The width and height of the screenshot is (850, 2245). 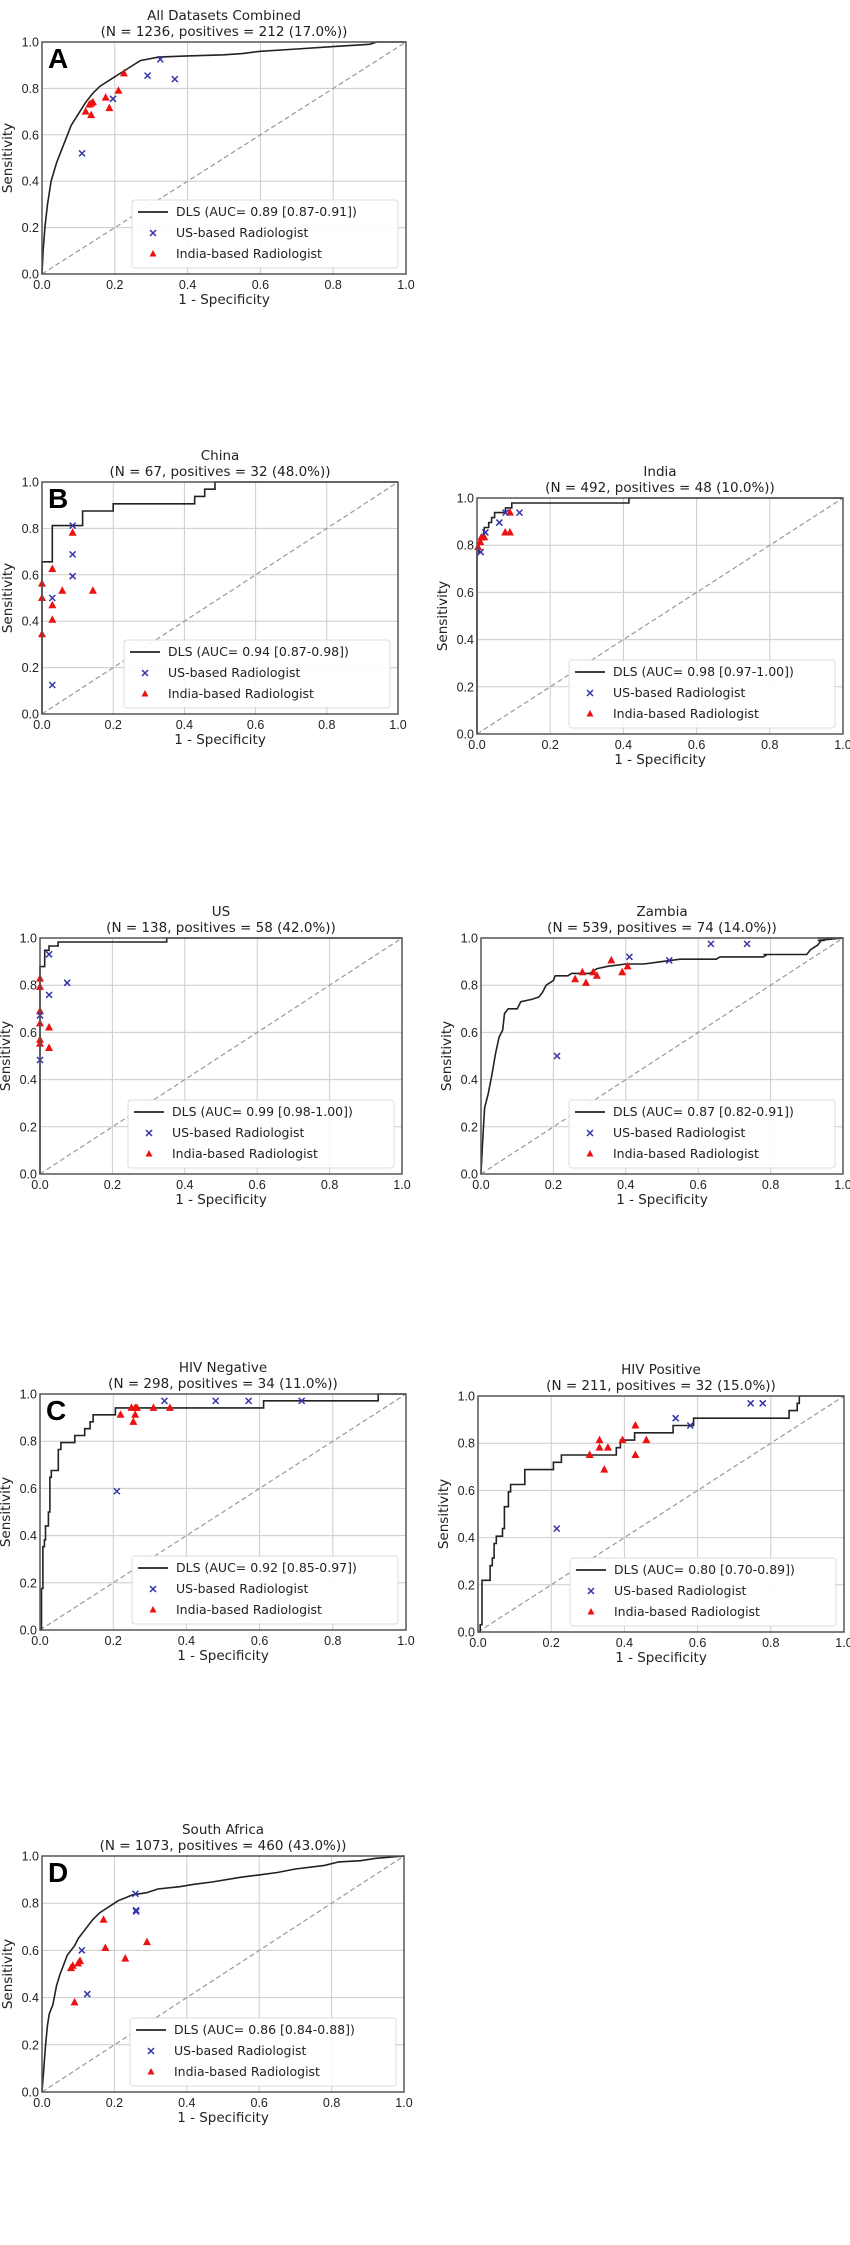 I want to click on chart-subtitle: (N = 211, positives = 32 (15.0%)), so click(x=661, y=1386).